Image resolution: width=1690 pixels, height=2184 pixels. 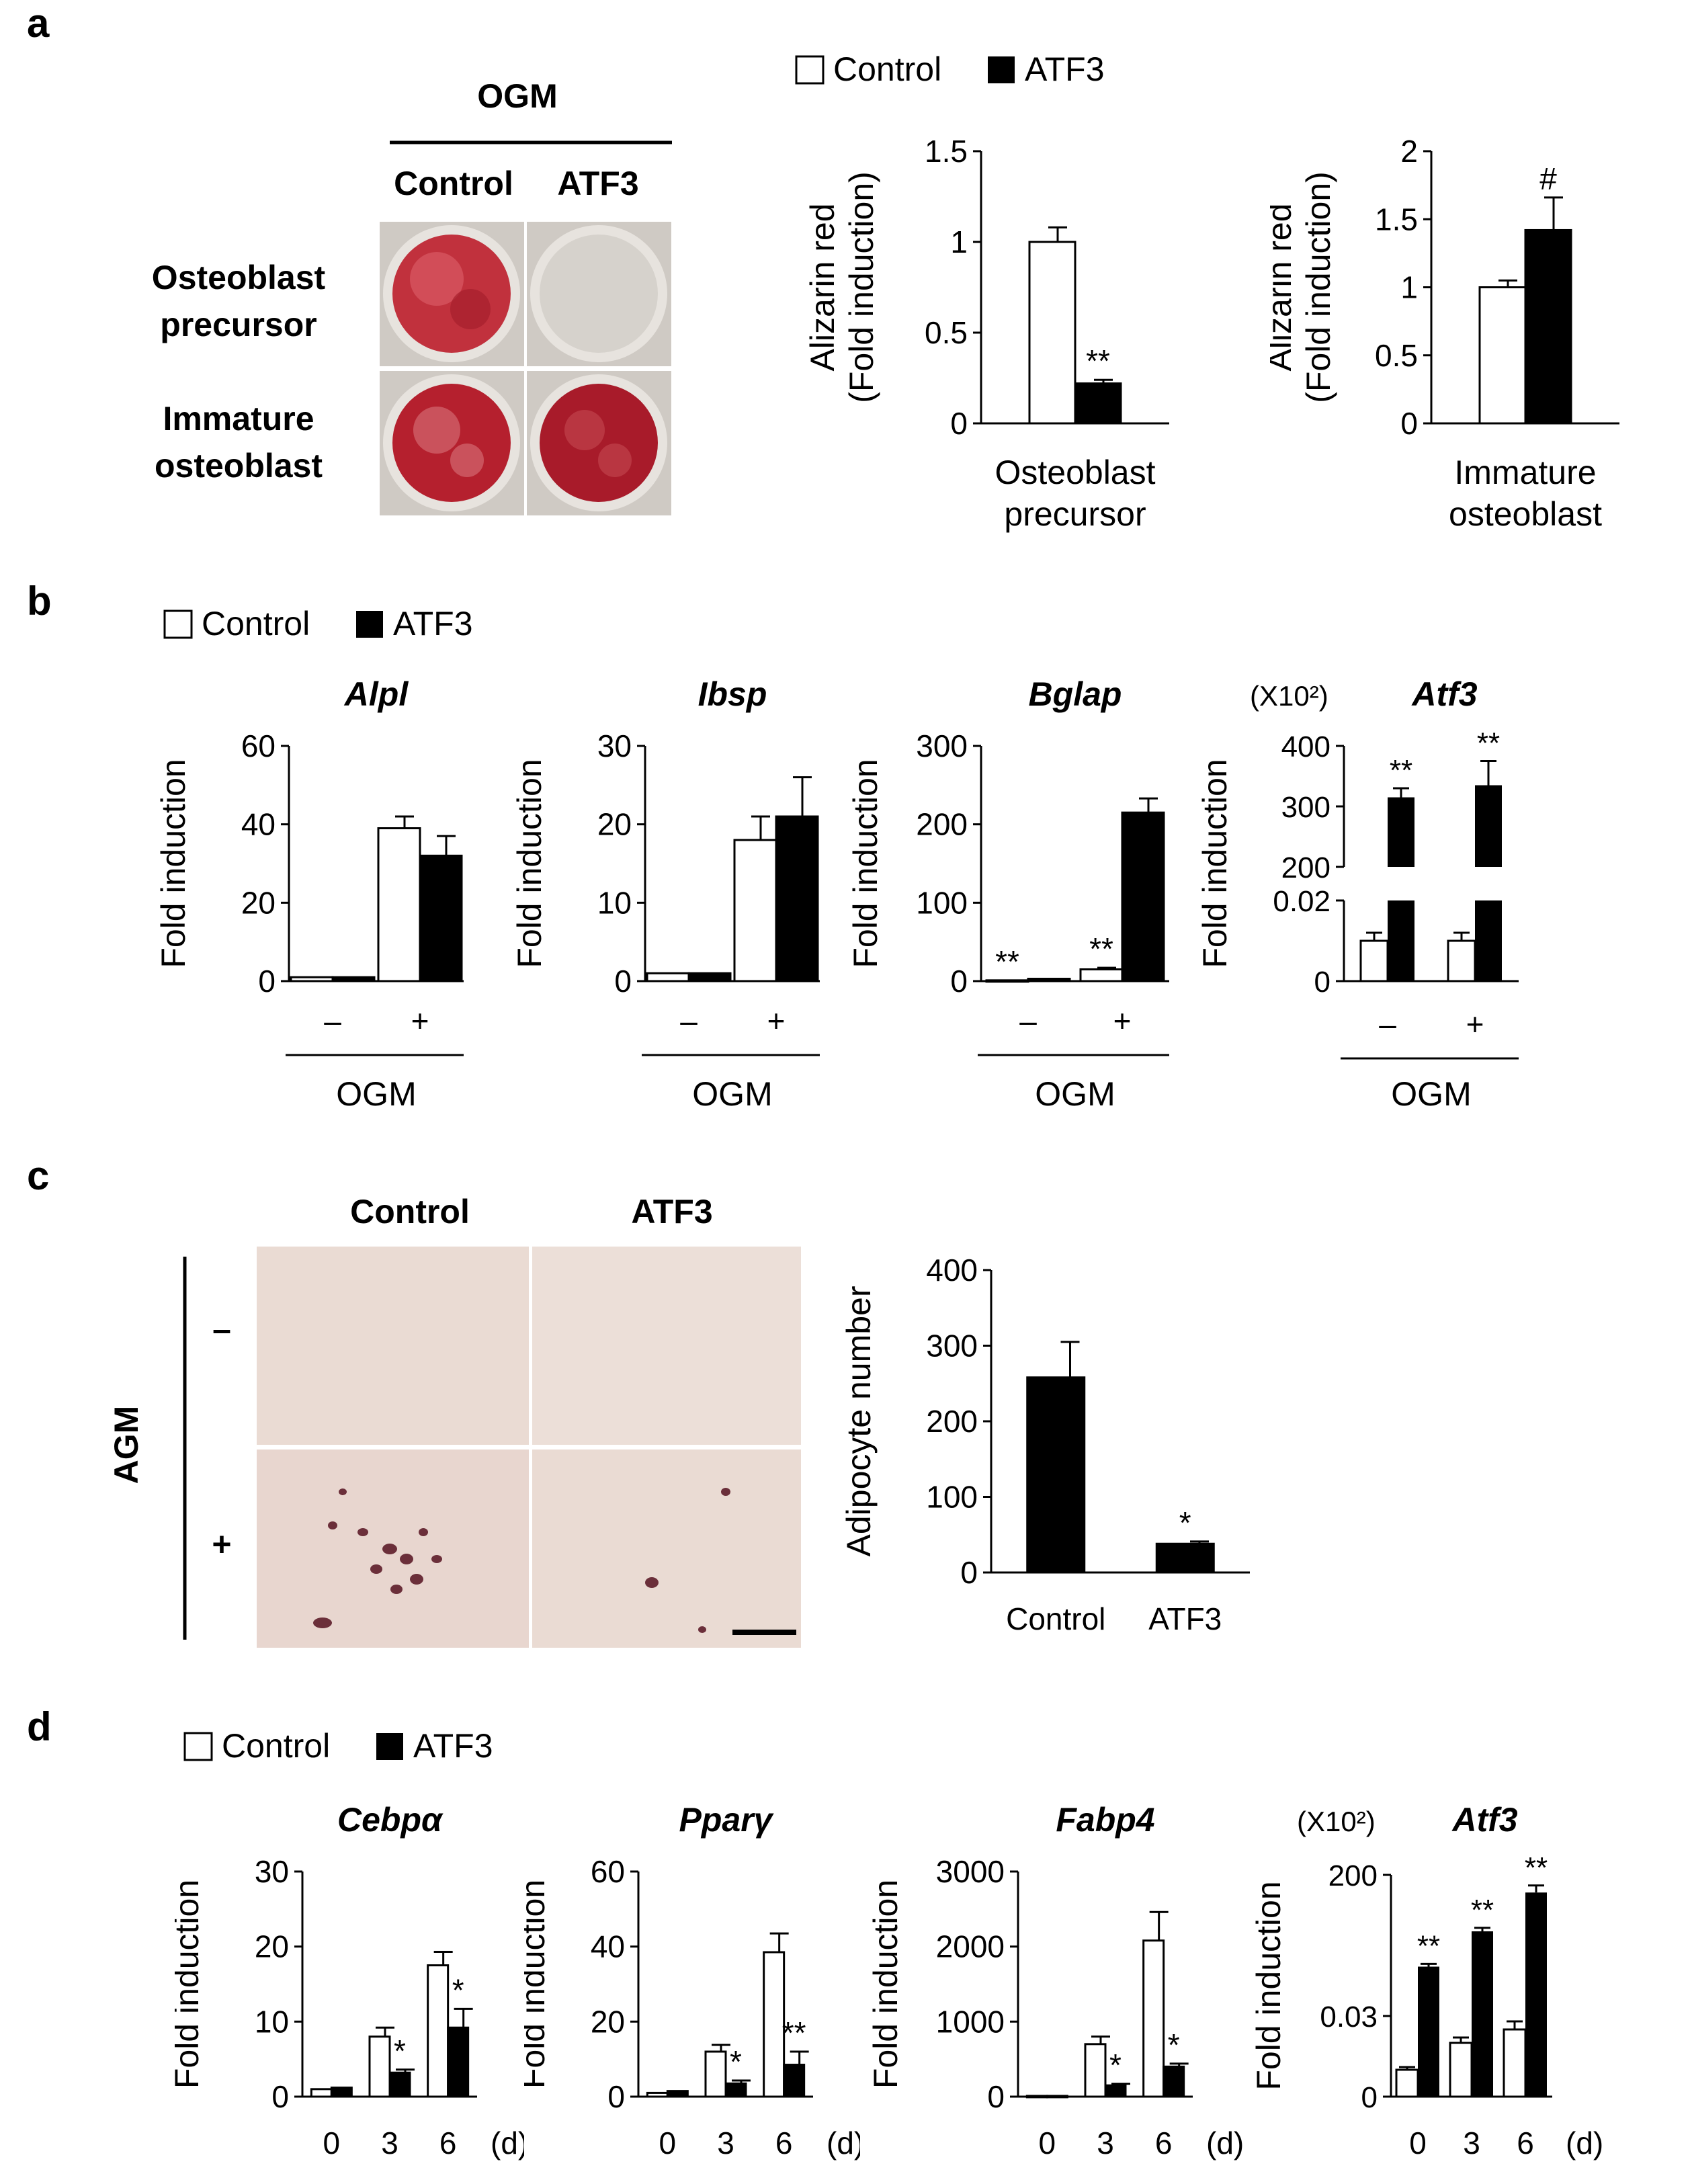 I want to click on legend-atf3-swatch, so click(x=369, y=625).